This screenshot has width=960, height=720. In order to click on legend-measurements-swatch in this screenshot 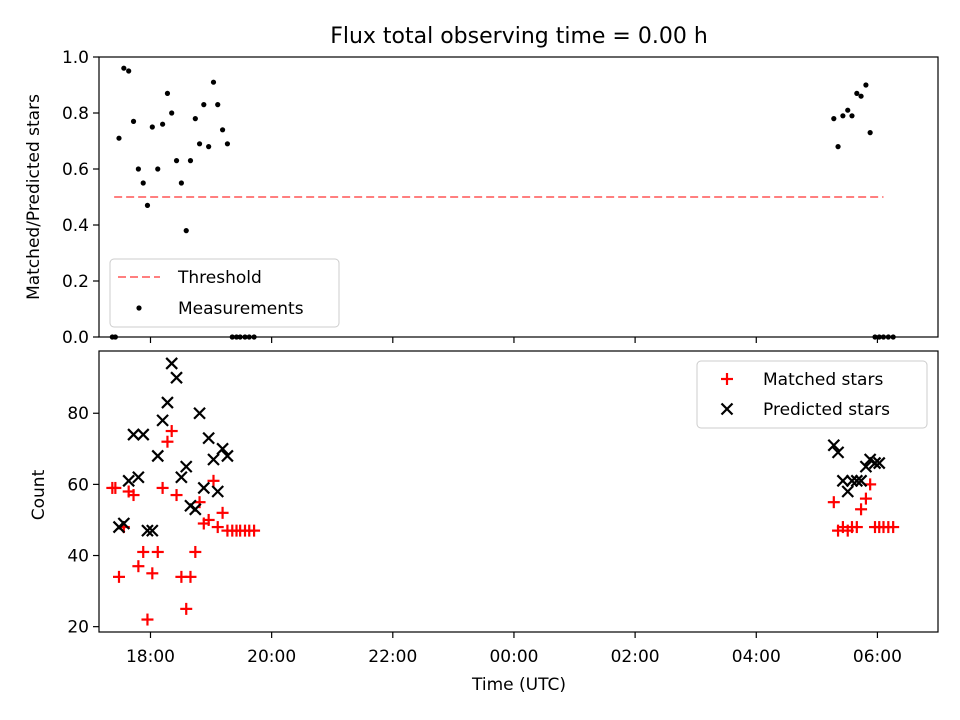, I will do `click(139, 308)`.